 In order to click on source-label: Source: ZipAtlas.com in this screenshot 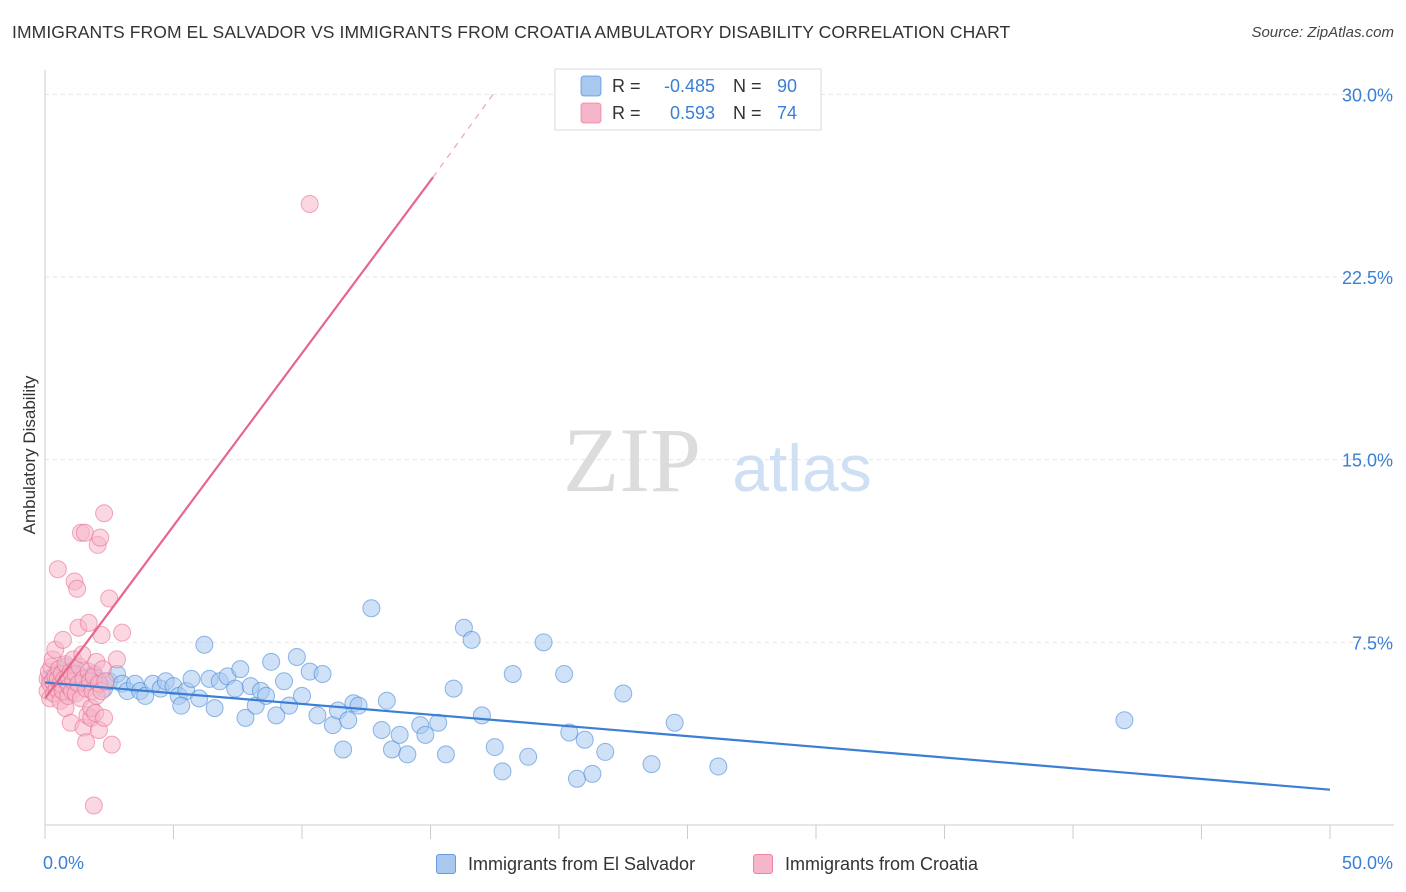, I will do `click(1322, 32)`.